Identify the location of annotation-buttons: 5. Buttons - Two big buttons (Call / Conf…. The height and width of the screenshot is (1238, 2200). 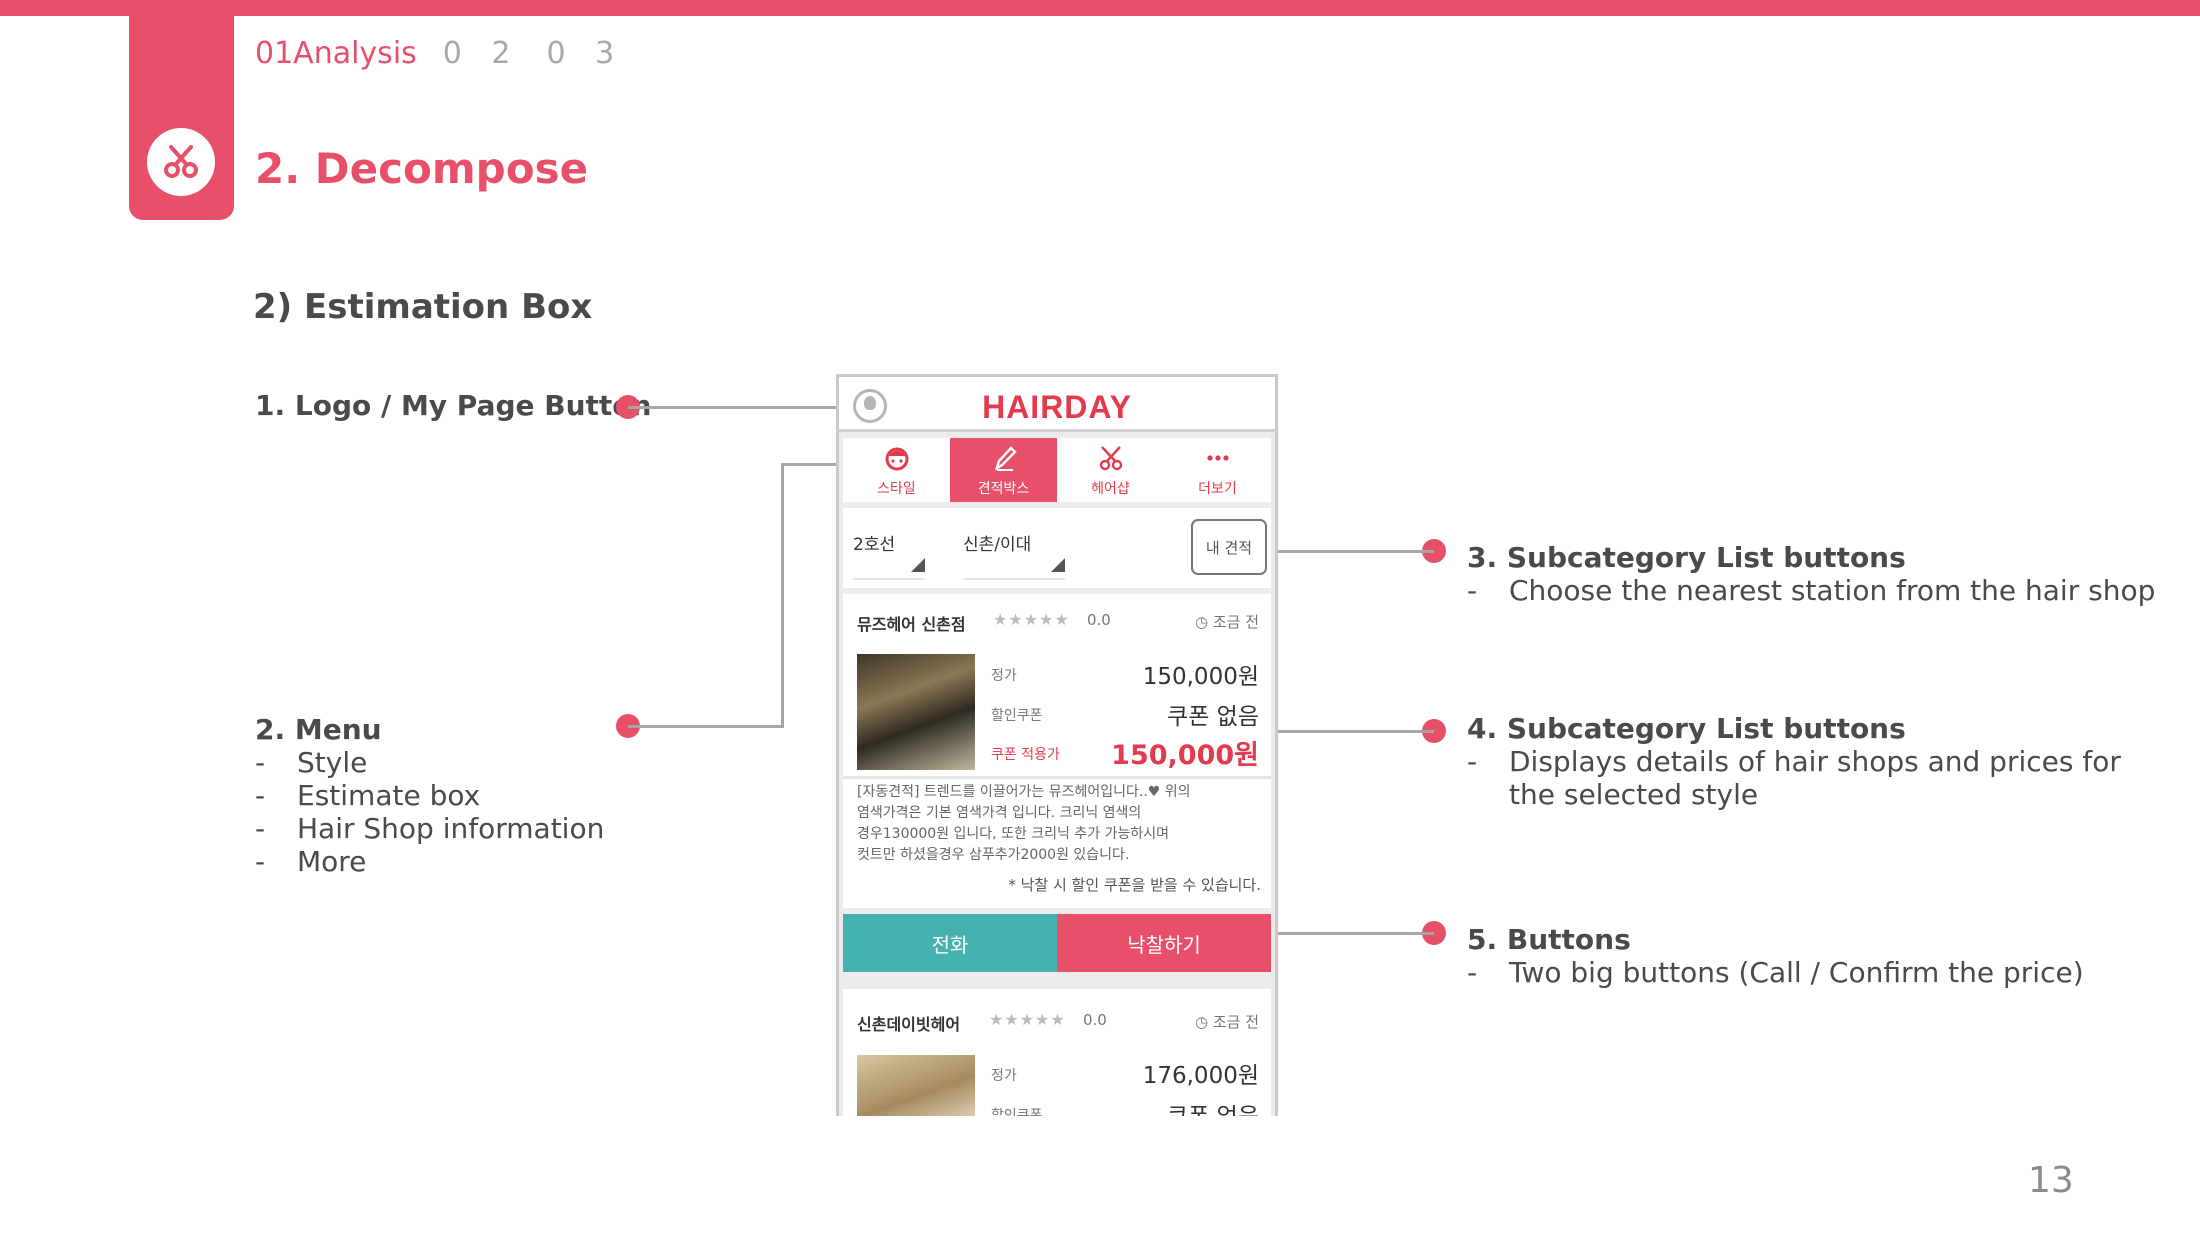
(1775, 956).